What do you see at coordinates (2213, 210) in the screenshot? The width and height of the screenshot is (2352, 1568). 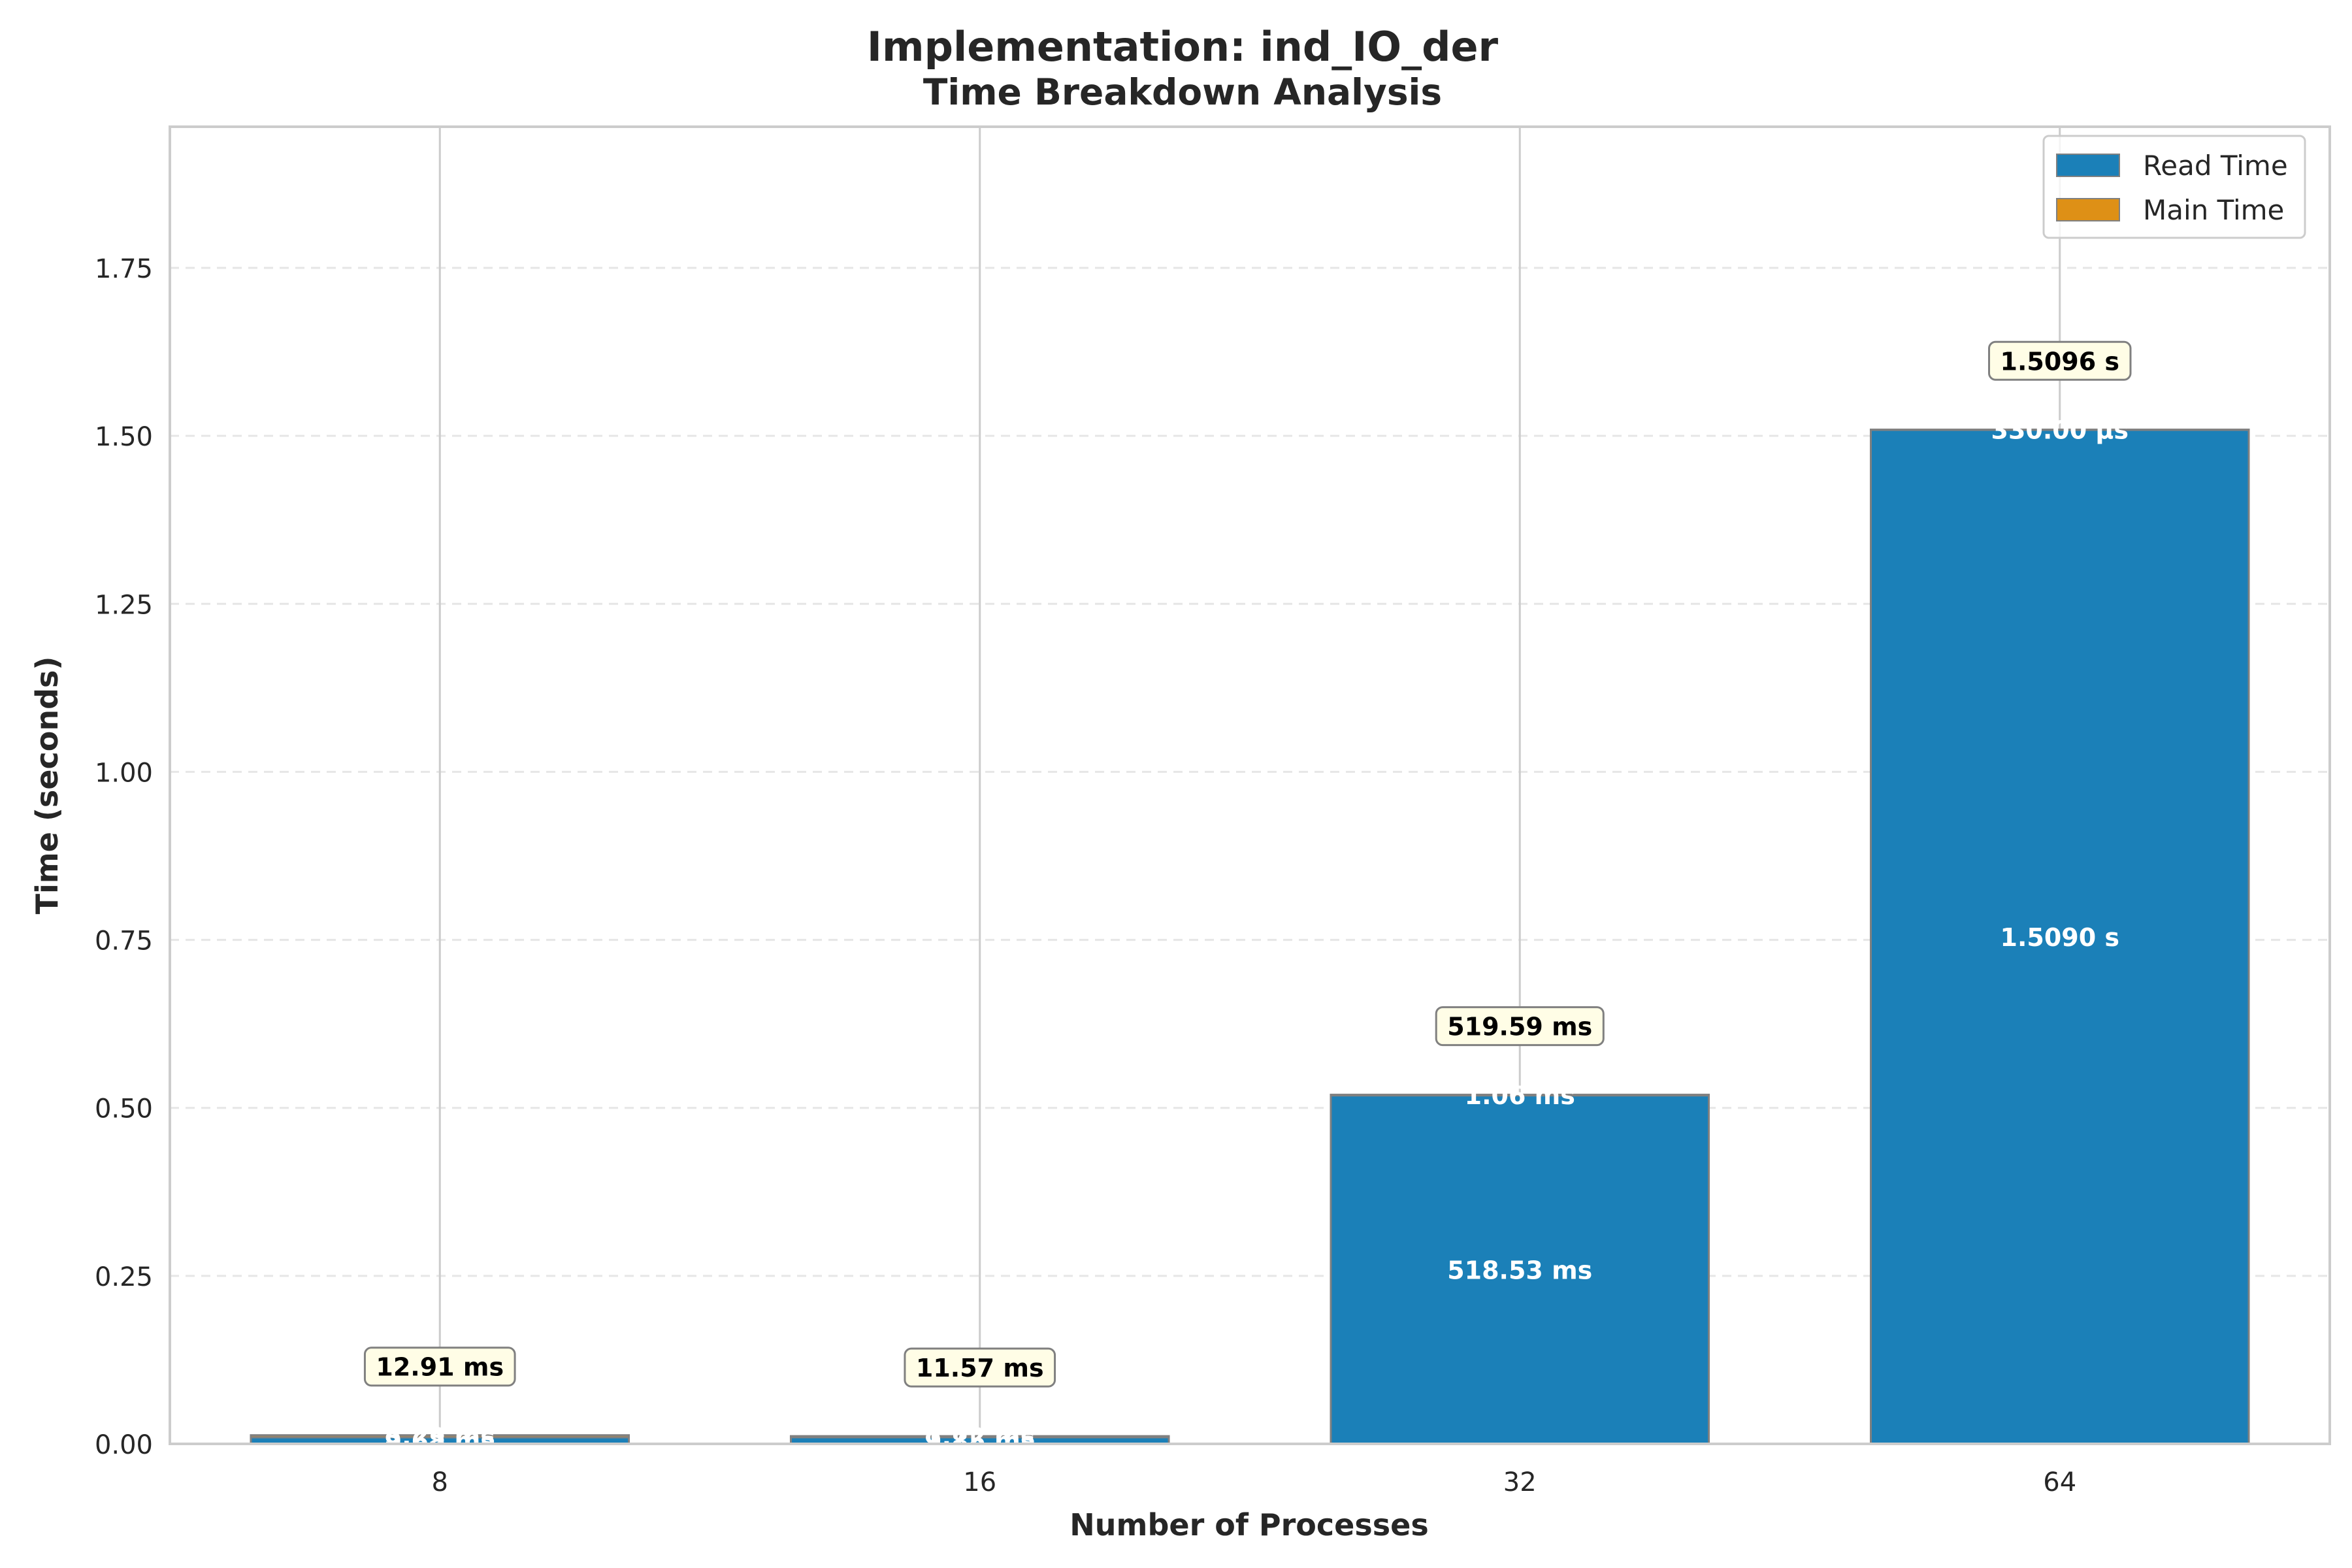 I see `legend-label-main-time: Main Time` at bounding box center [2213, 210].